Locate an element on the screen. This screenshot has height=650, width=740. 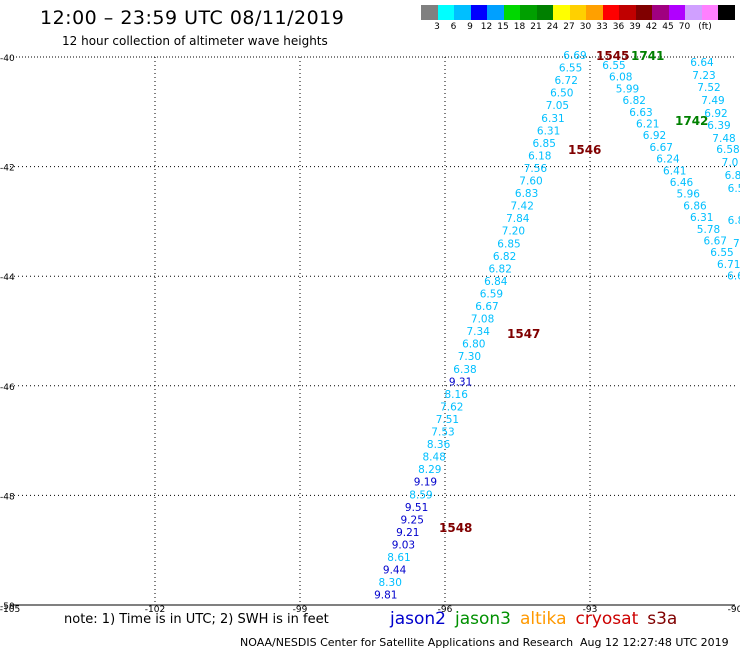
satellite-cryosat: cryosat is located at coordinates (607, 619).